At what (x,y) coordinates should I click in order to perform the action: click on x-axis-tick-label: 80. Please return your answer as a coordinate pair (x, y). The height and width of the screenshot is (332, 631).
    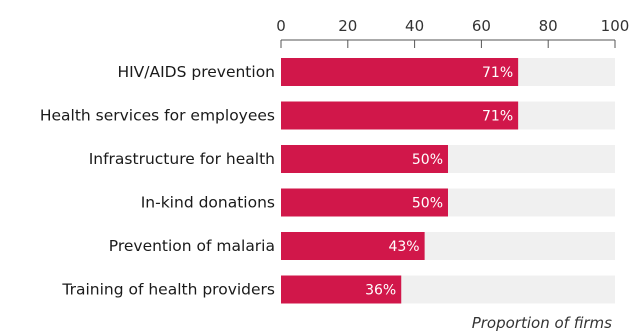
    Looking at the image, I should click on (548, 26).